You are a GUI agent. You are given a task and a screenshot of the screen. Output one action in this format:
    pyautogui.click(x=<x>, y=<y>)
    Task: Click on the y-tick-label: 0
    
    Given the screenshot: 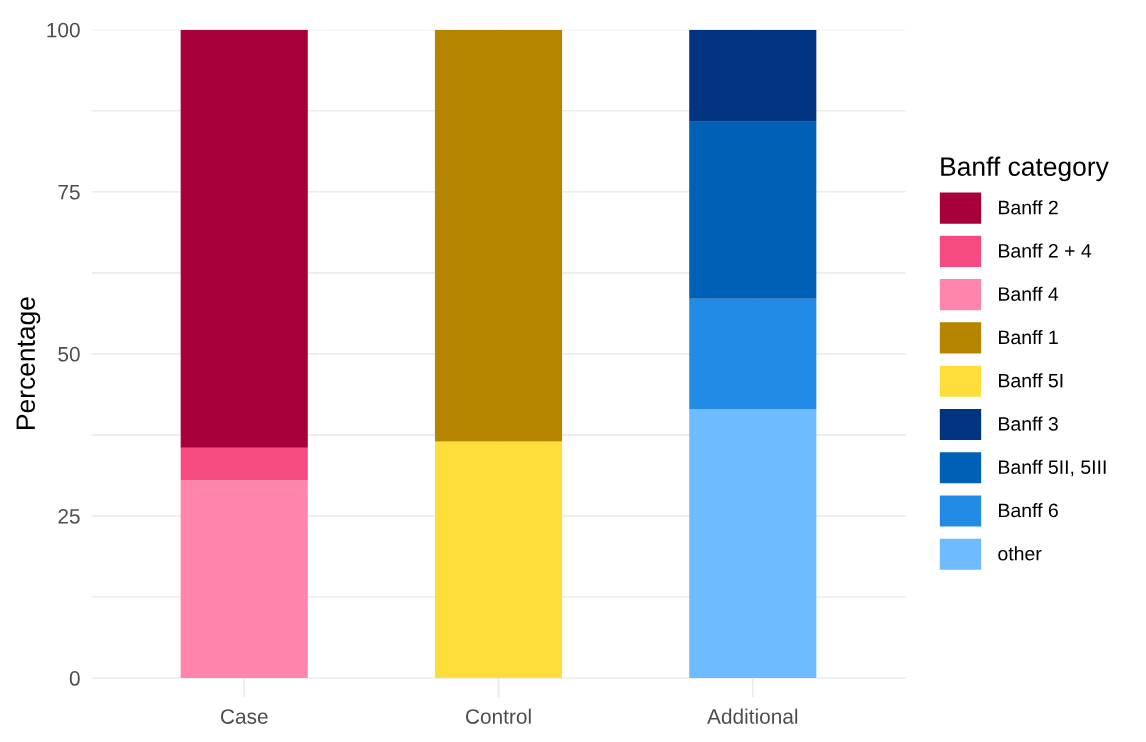 What is the action you would take?
    pyautogui.click(x=74, y=678)
    